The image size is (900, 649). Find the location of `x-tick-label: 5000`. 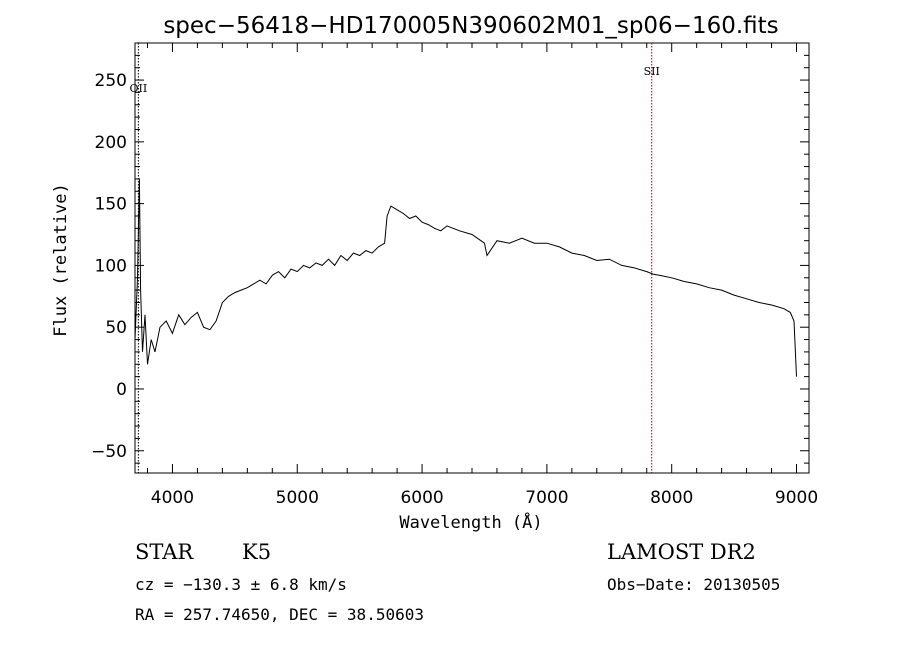

x-tick-label: 5000 is located at coordinates (297, 498).